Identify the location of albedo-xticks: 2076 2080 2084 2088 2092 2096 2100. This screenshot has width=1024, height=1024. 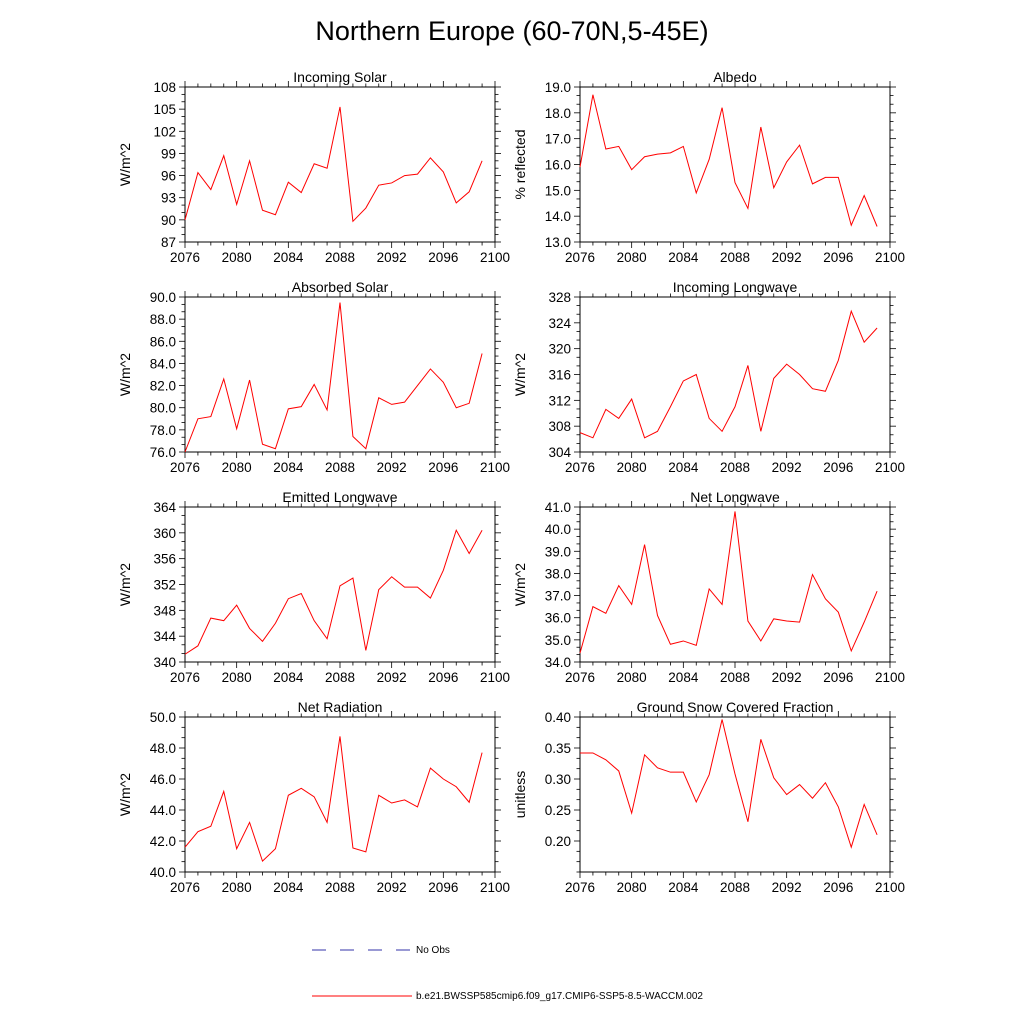
(735, 173).